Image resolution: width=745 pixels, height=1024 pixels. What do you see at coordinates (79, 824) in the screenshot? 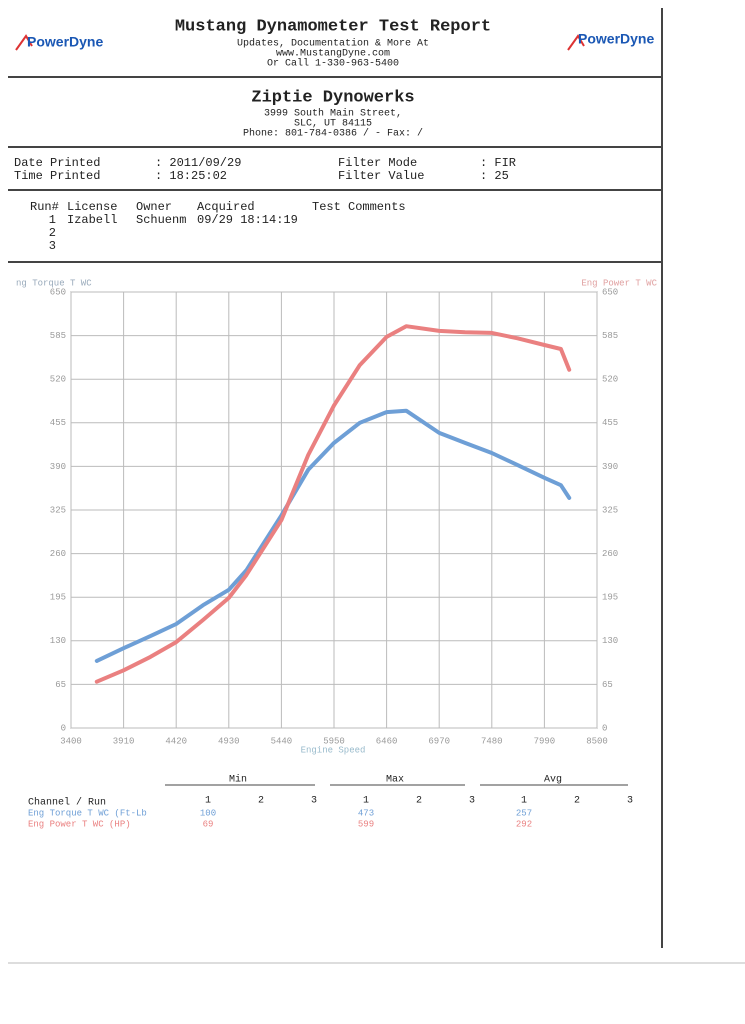
I see `summary-label: Eng Power T WC (HP)` at bounding box center [79, 824].